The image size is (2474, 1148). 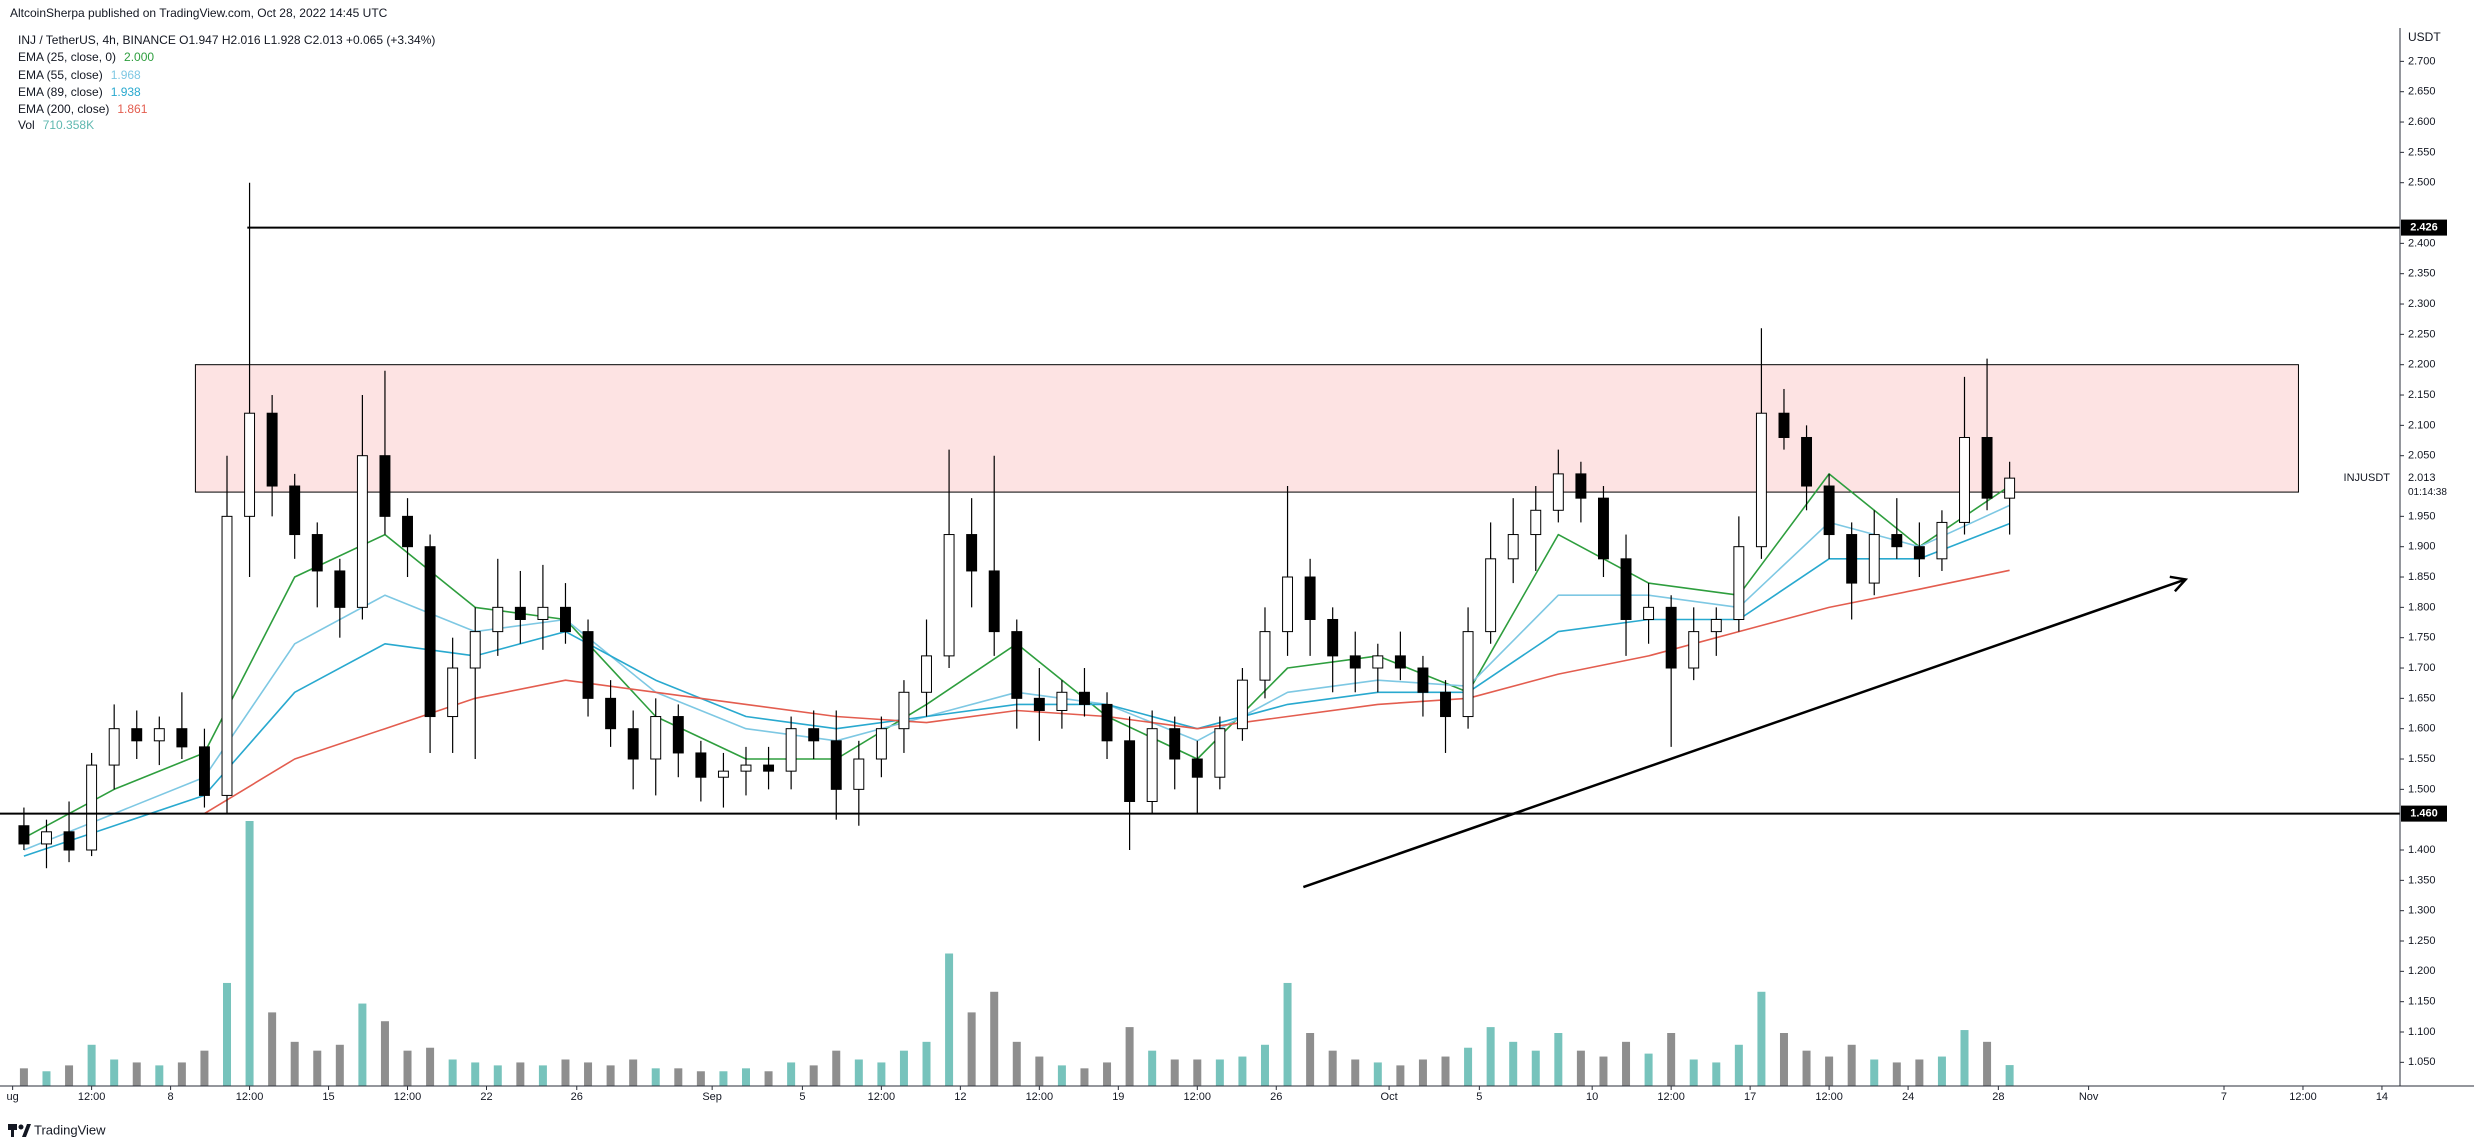 I want to click on y-tick-label: 2.600, so click(x=2422, y=122).